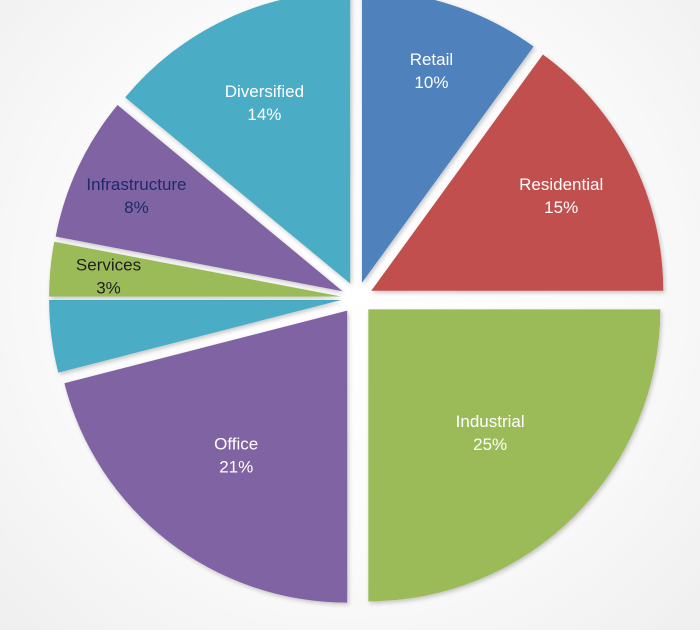  I want to click on slice-label-industrial: Industrial, so click(490, 421).